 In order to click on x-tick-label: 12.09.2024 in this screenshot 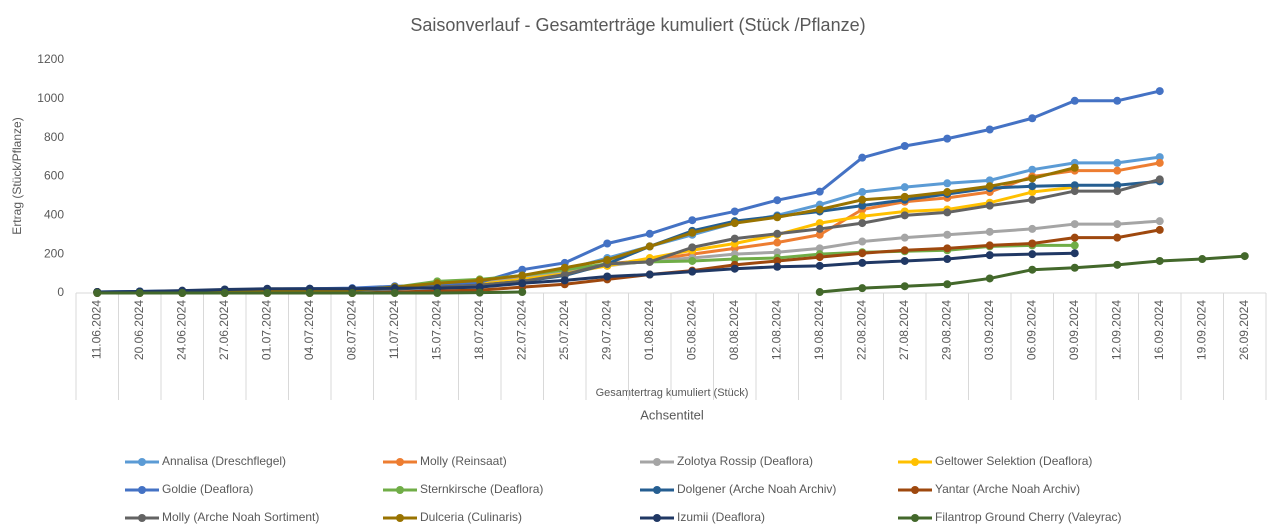, I will do `click(1116, 330)`.